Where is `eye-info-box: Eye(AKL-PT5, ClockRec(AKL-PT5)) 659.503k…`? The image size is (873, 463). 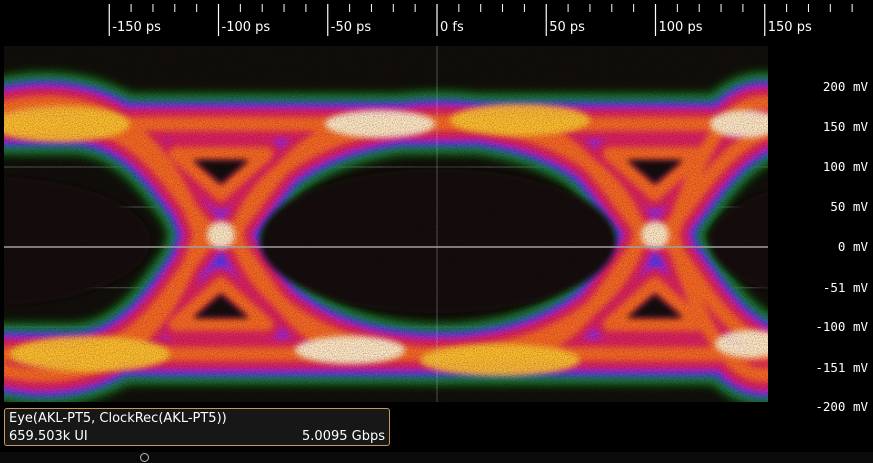
eye-info-box: Eye(AKL-PT5, ClockRec(AKL-PT5)) 659.503k… is located at coordinates (197, 427).